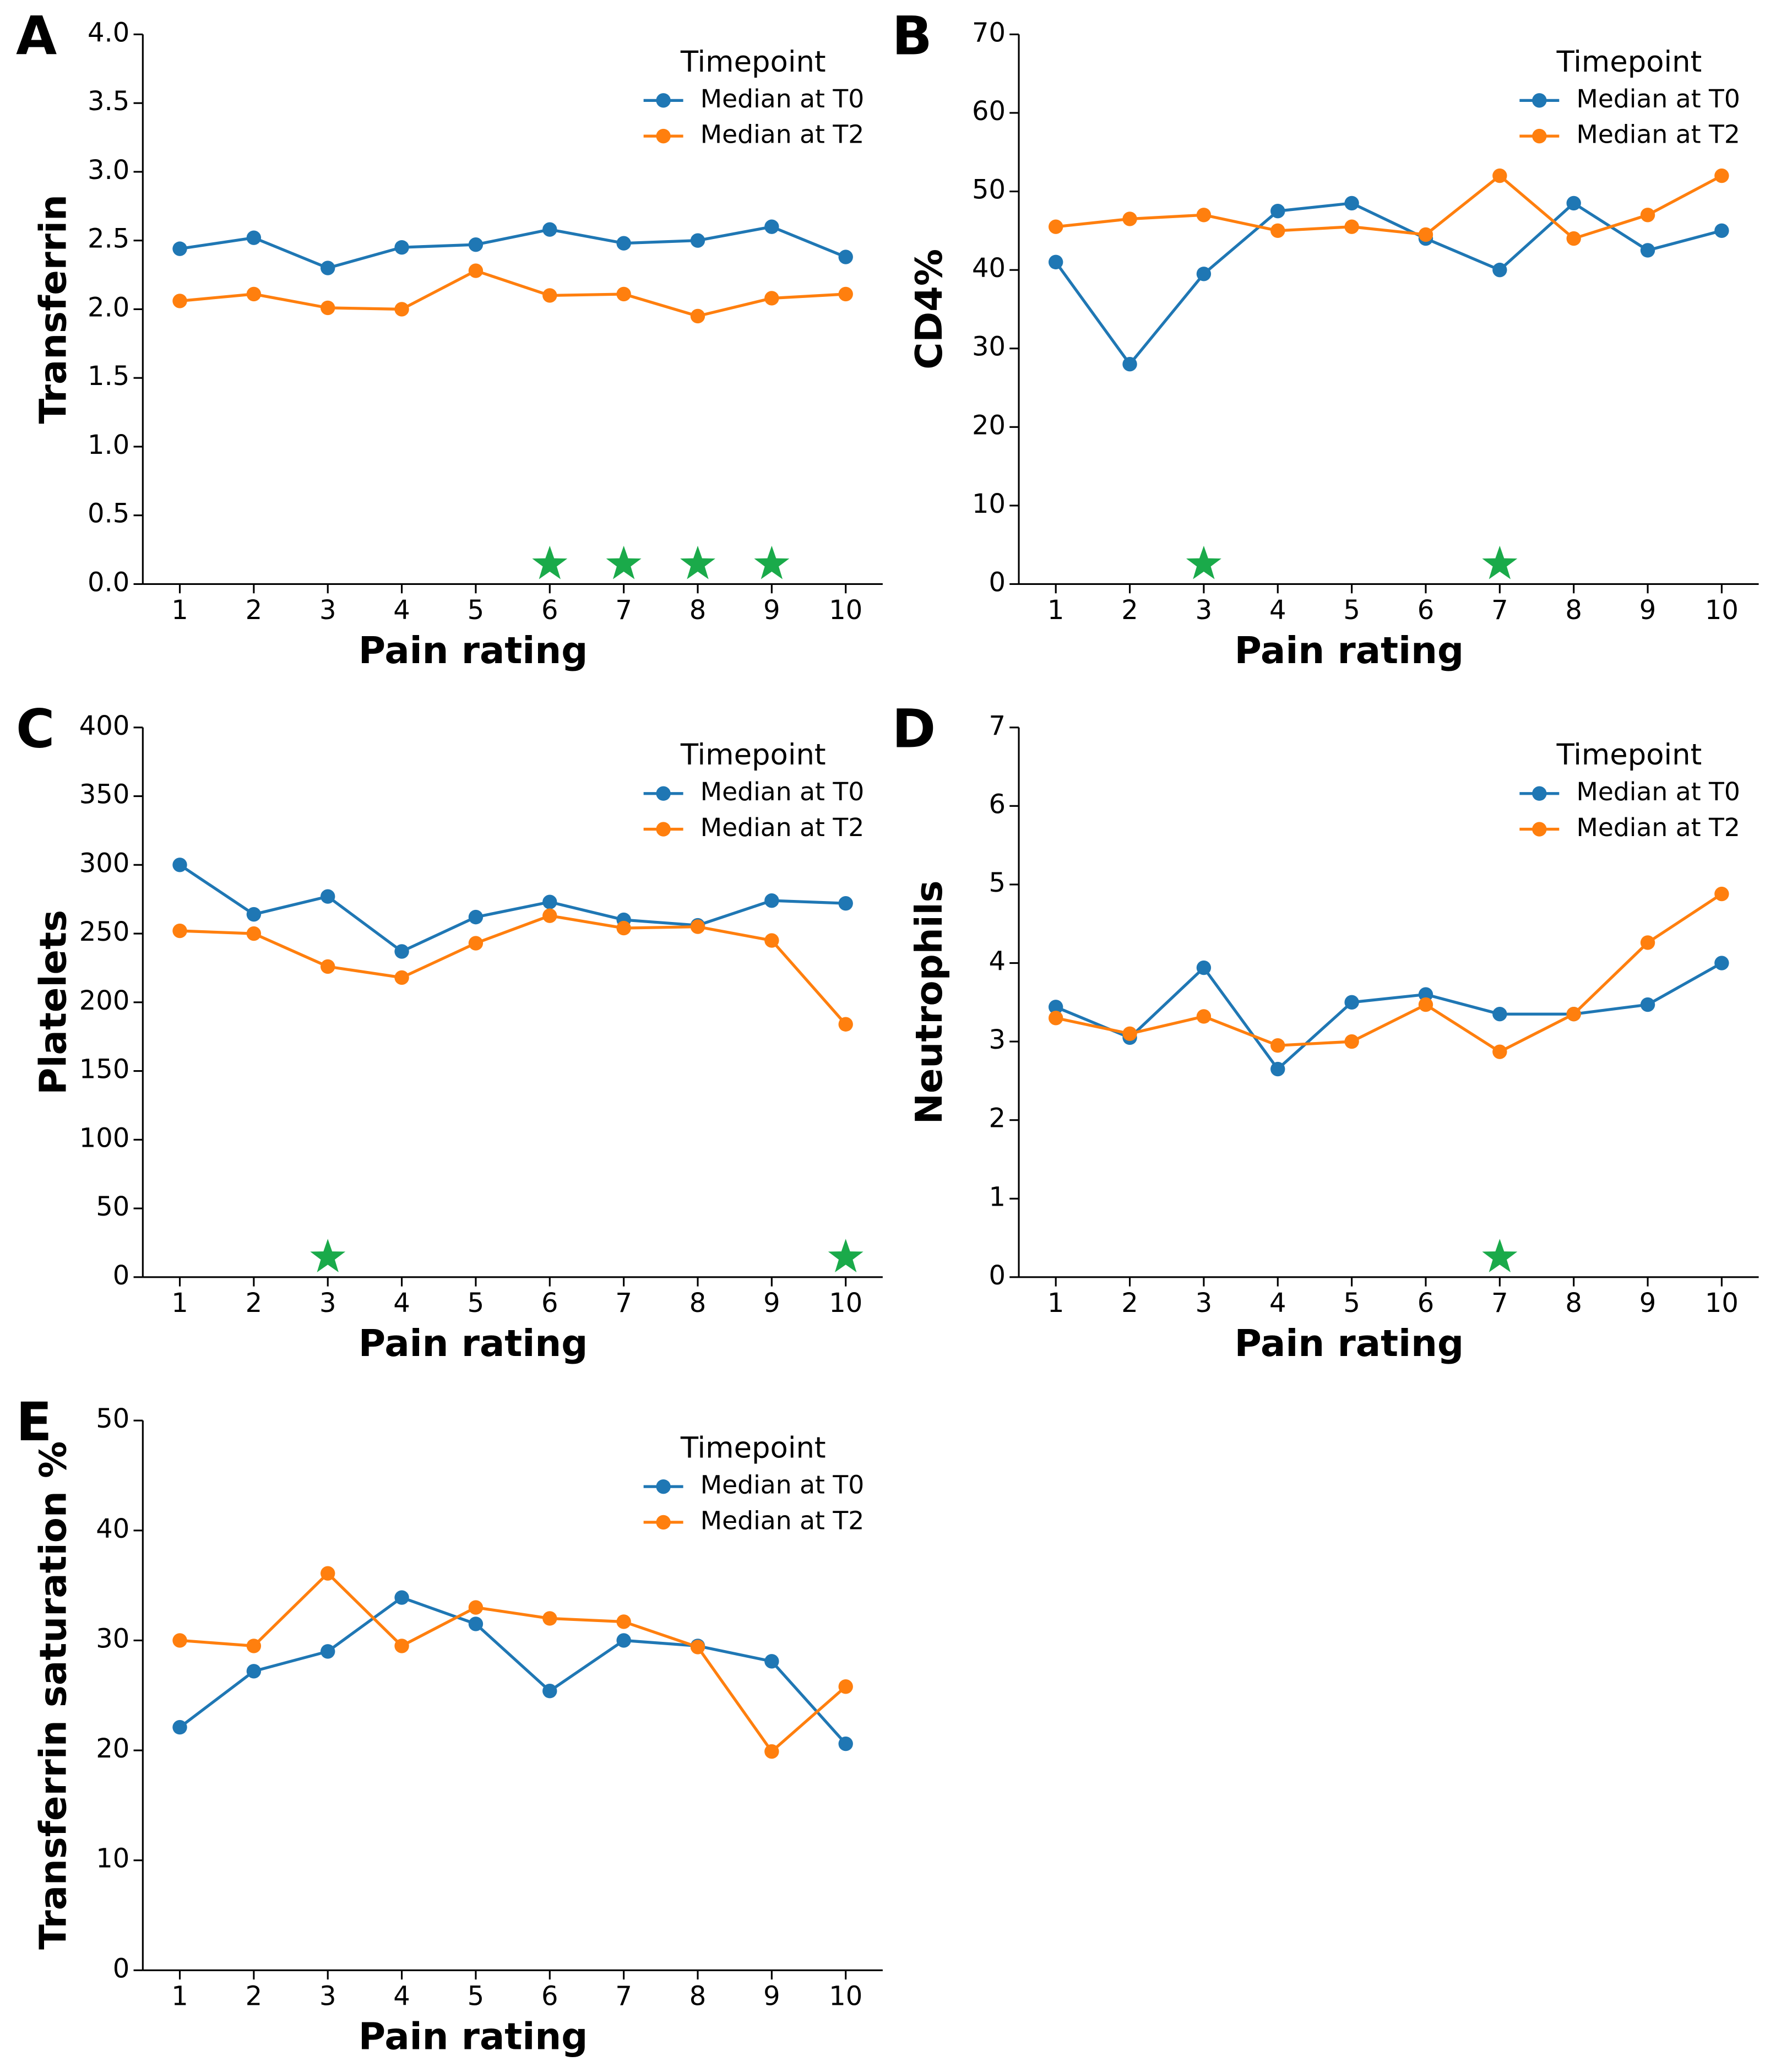 Image resolution: width=1776 pixels, height=2072 pixels. Describe the element at coordinates (989, 347) in the screenshot. I see `y-tick-label: 30` at that location.